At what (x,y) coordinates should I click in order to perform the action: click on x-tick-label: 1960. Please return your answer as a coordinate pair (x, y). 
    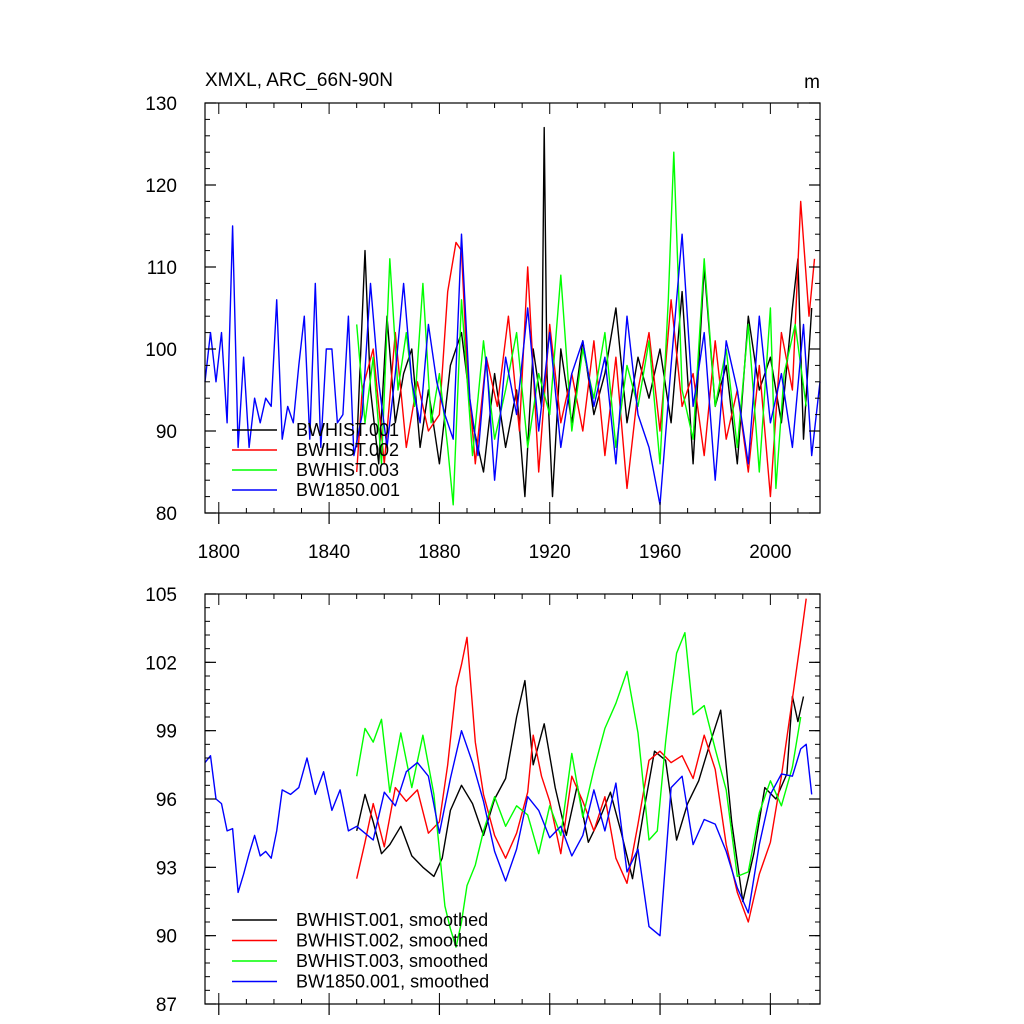
    Looking at the image, I should click on (660, 552).